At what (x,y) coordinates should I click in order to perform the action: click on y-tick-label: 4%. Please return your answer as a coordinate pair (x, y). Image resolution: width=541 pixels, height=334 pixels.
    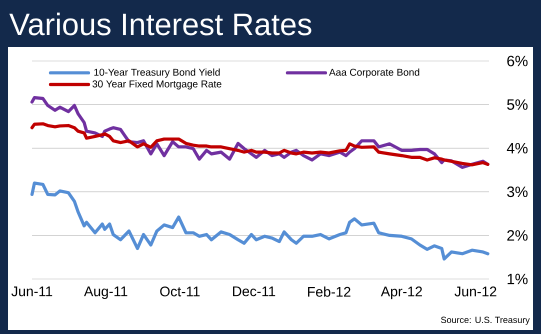
    Looking at the image, I should click on (517, 148).